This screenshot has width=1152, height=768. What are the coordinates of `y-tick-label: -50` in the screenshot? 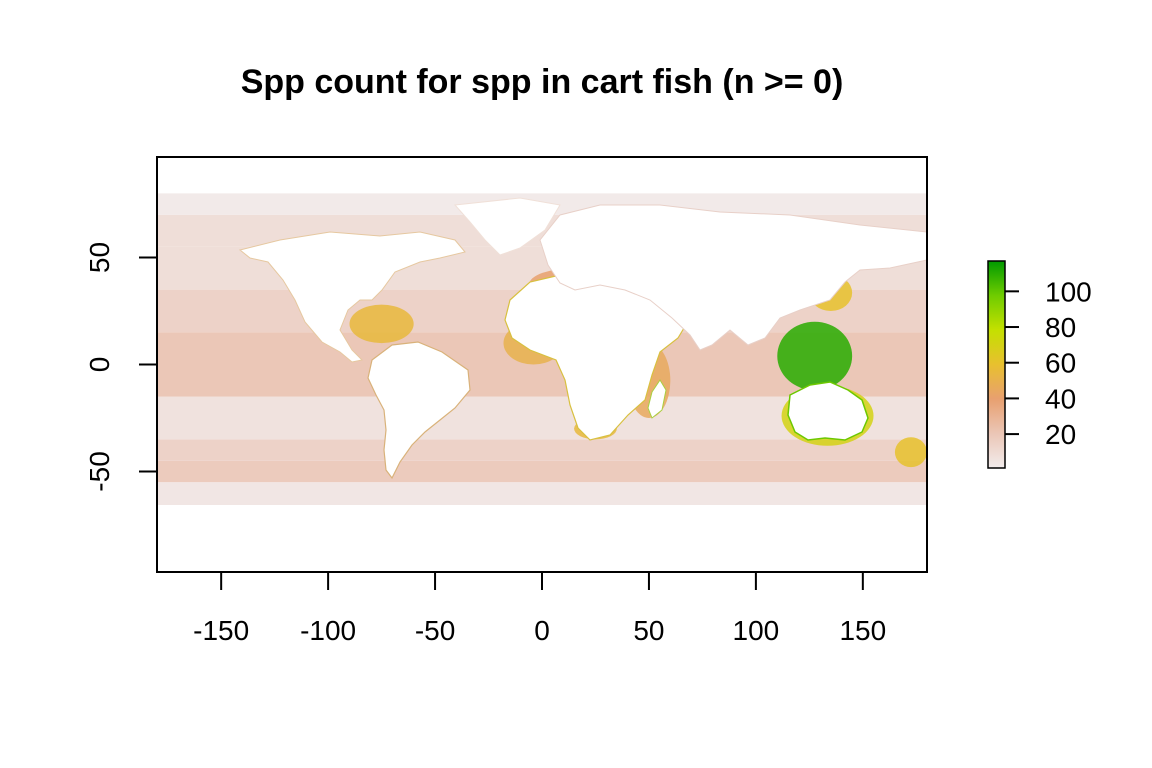 It's located at (99, 471).